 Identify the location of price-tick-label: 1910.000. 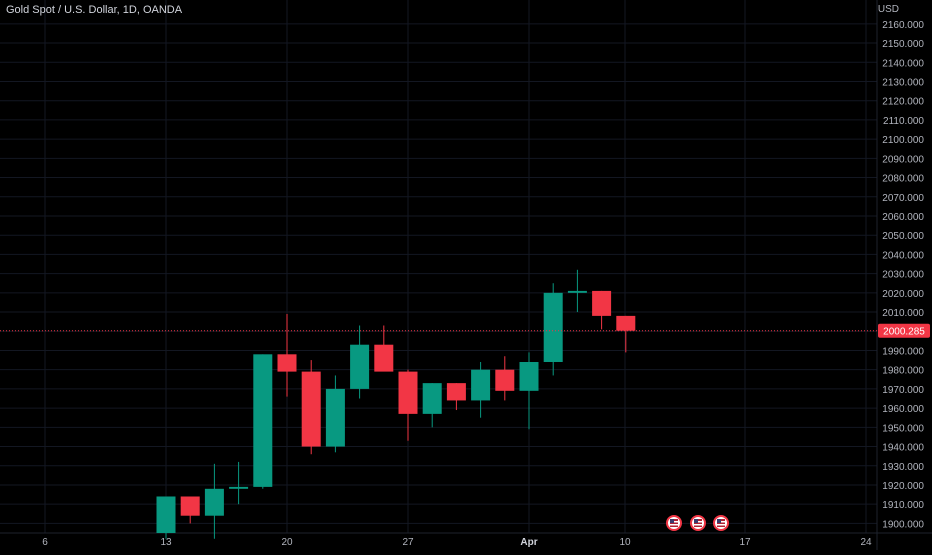
(903, 505).